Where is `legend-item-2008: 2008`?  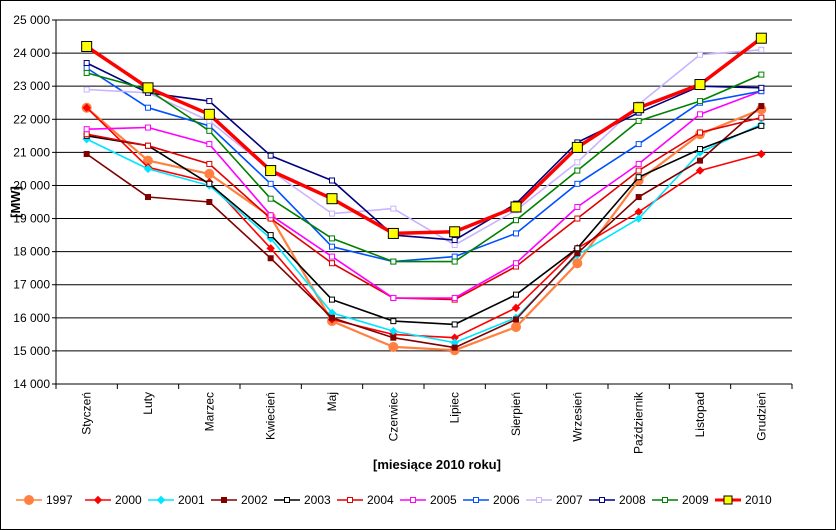 legend-item-2008: 2008 is located at coordinates (617, 500).